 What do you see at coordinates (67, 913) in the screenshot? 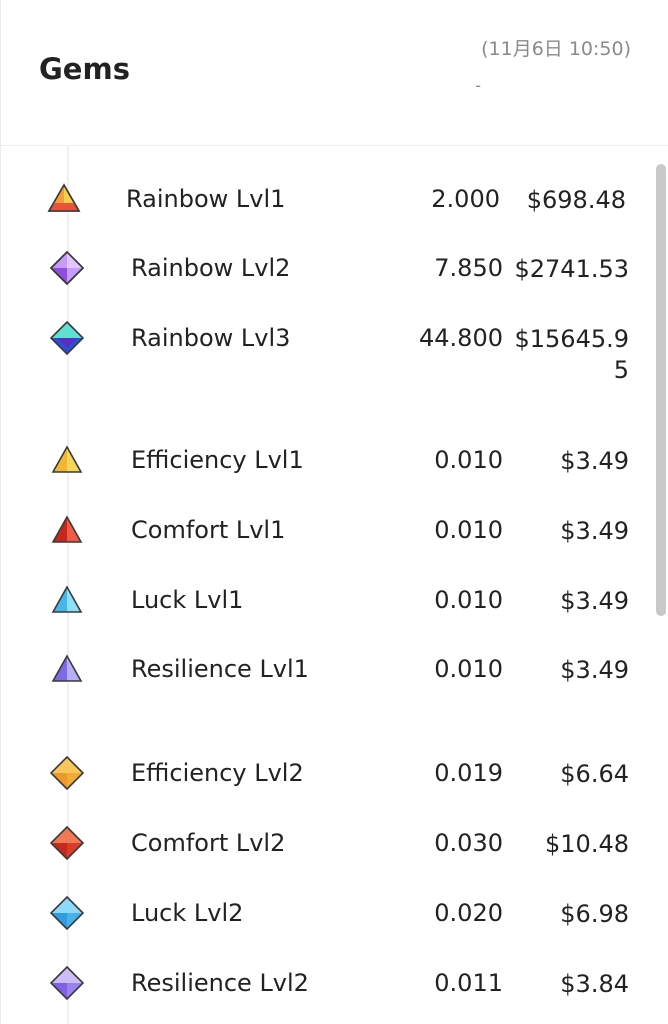
I see `luck-diamond-icon` at bounding box center [67, 913].